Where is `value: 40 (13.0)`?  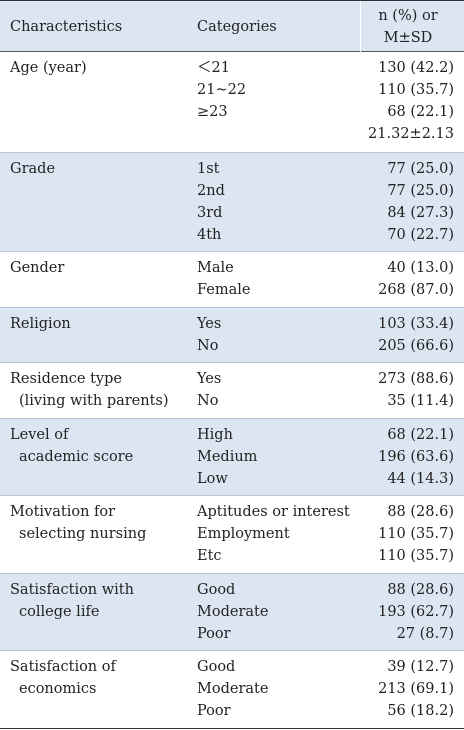 value: 40 (13.0) is located at coordinates (420, 268).